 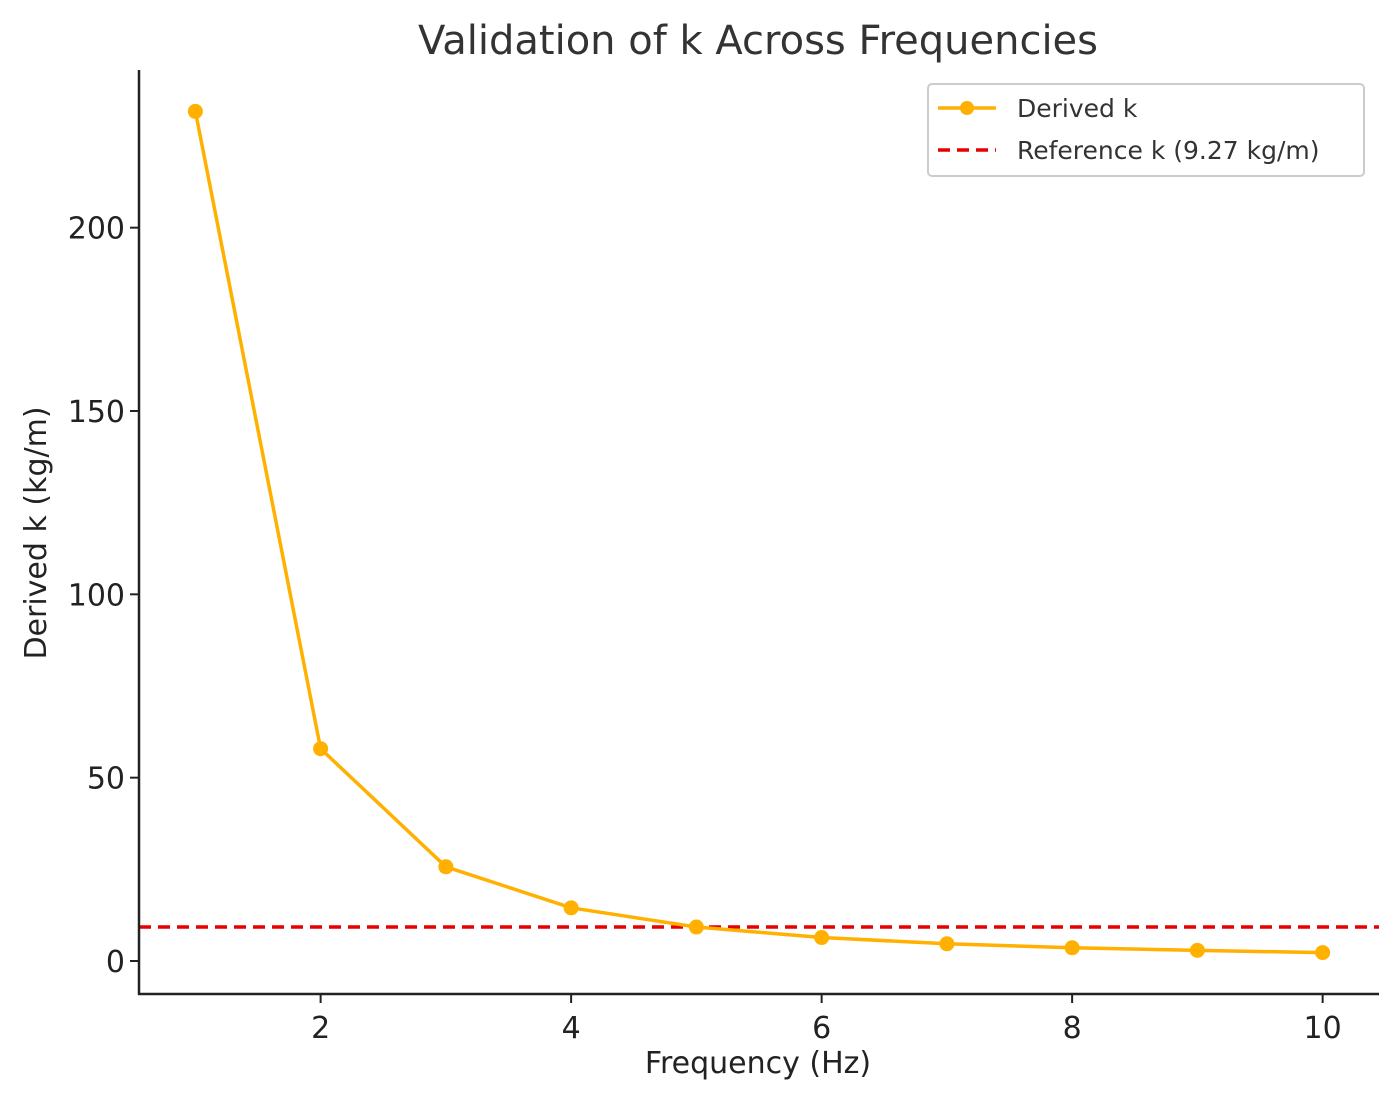 I want to click on x-tick-label: 2, so click(x=320, y=1028).